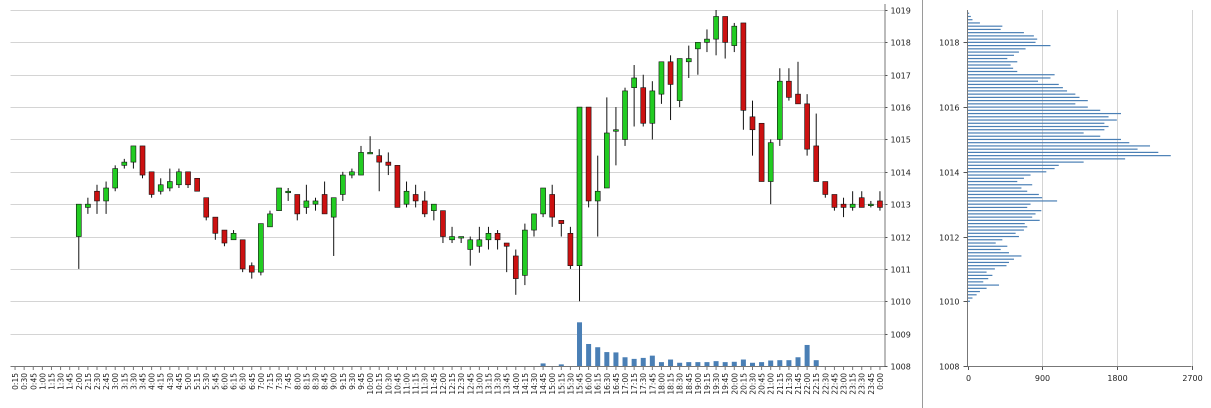  Describe the element at coordinates (949, 108) in the screenshot. I see `profile-y-tick-label: 1016` at that location.